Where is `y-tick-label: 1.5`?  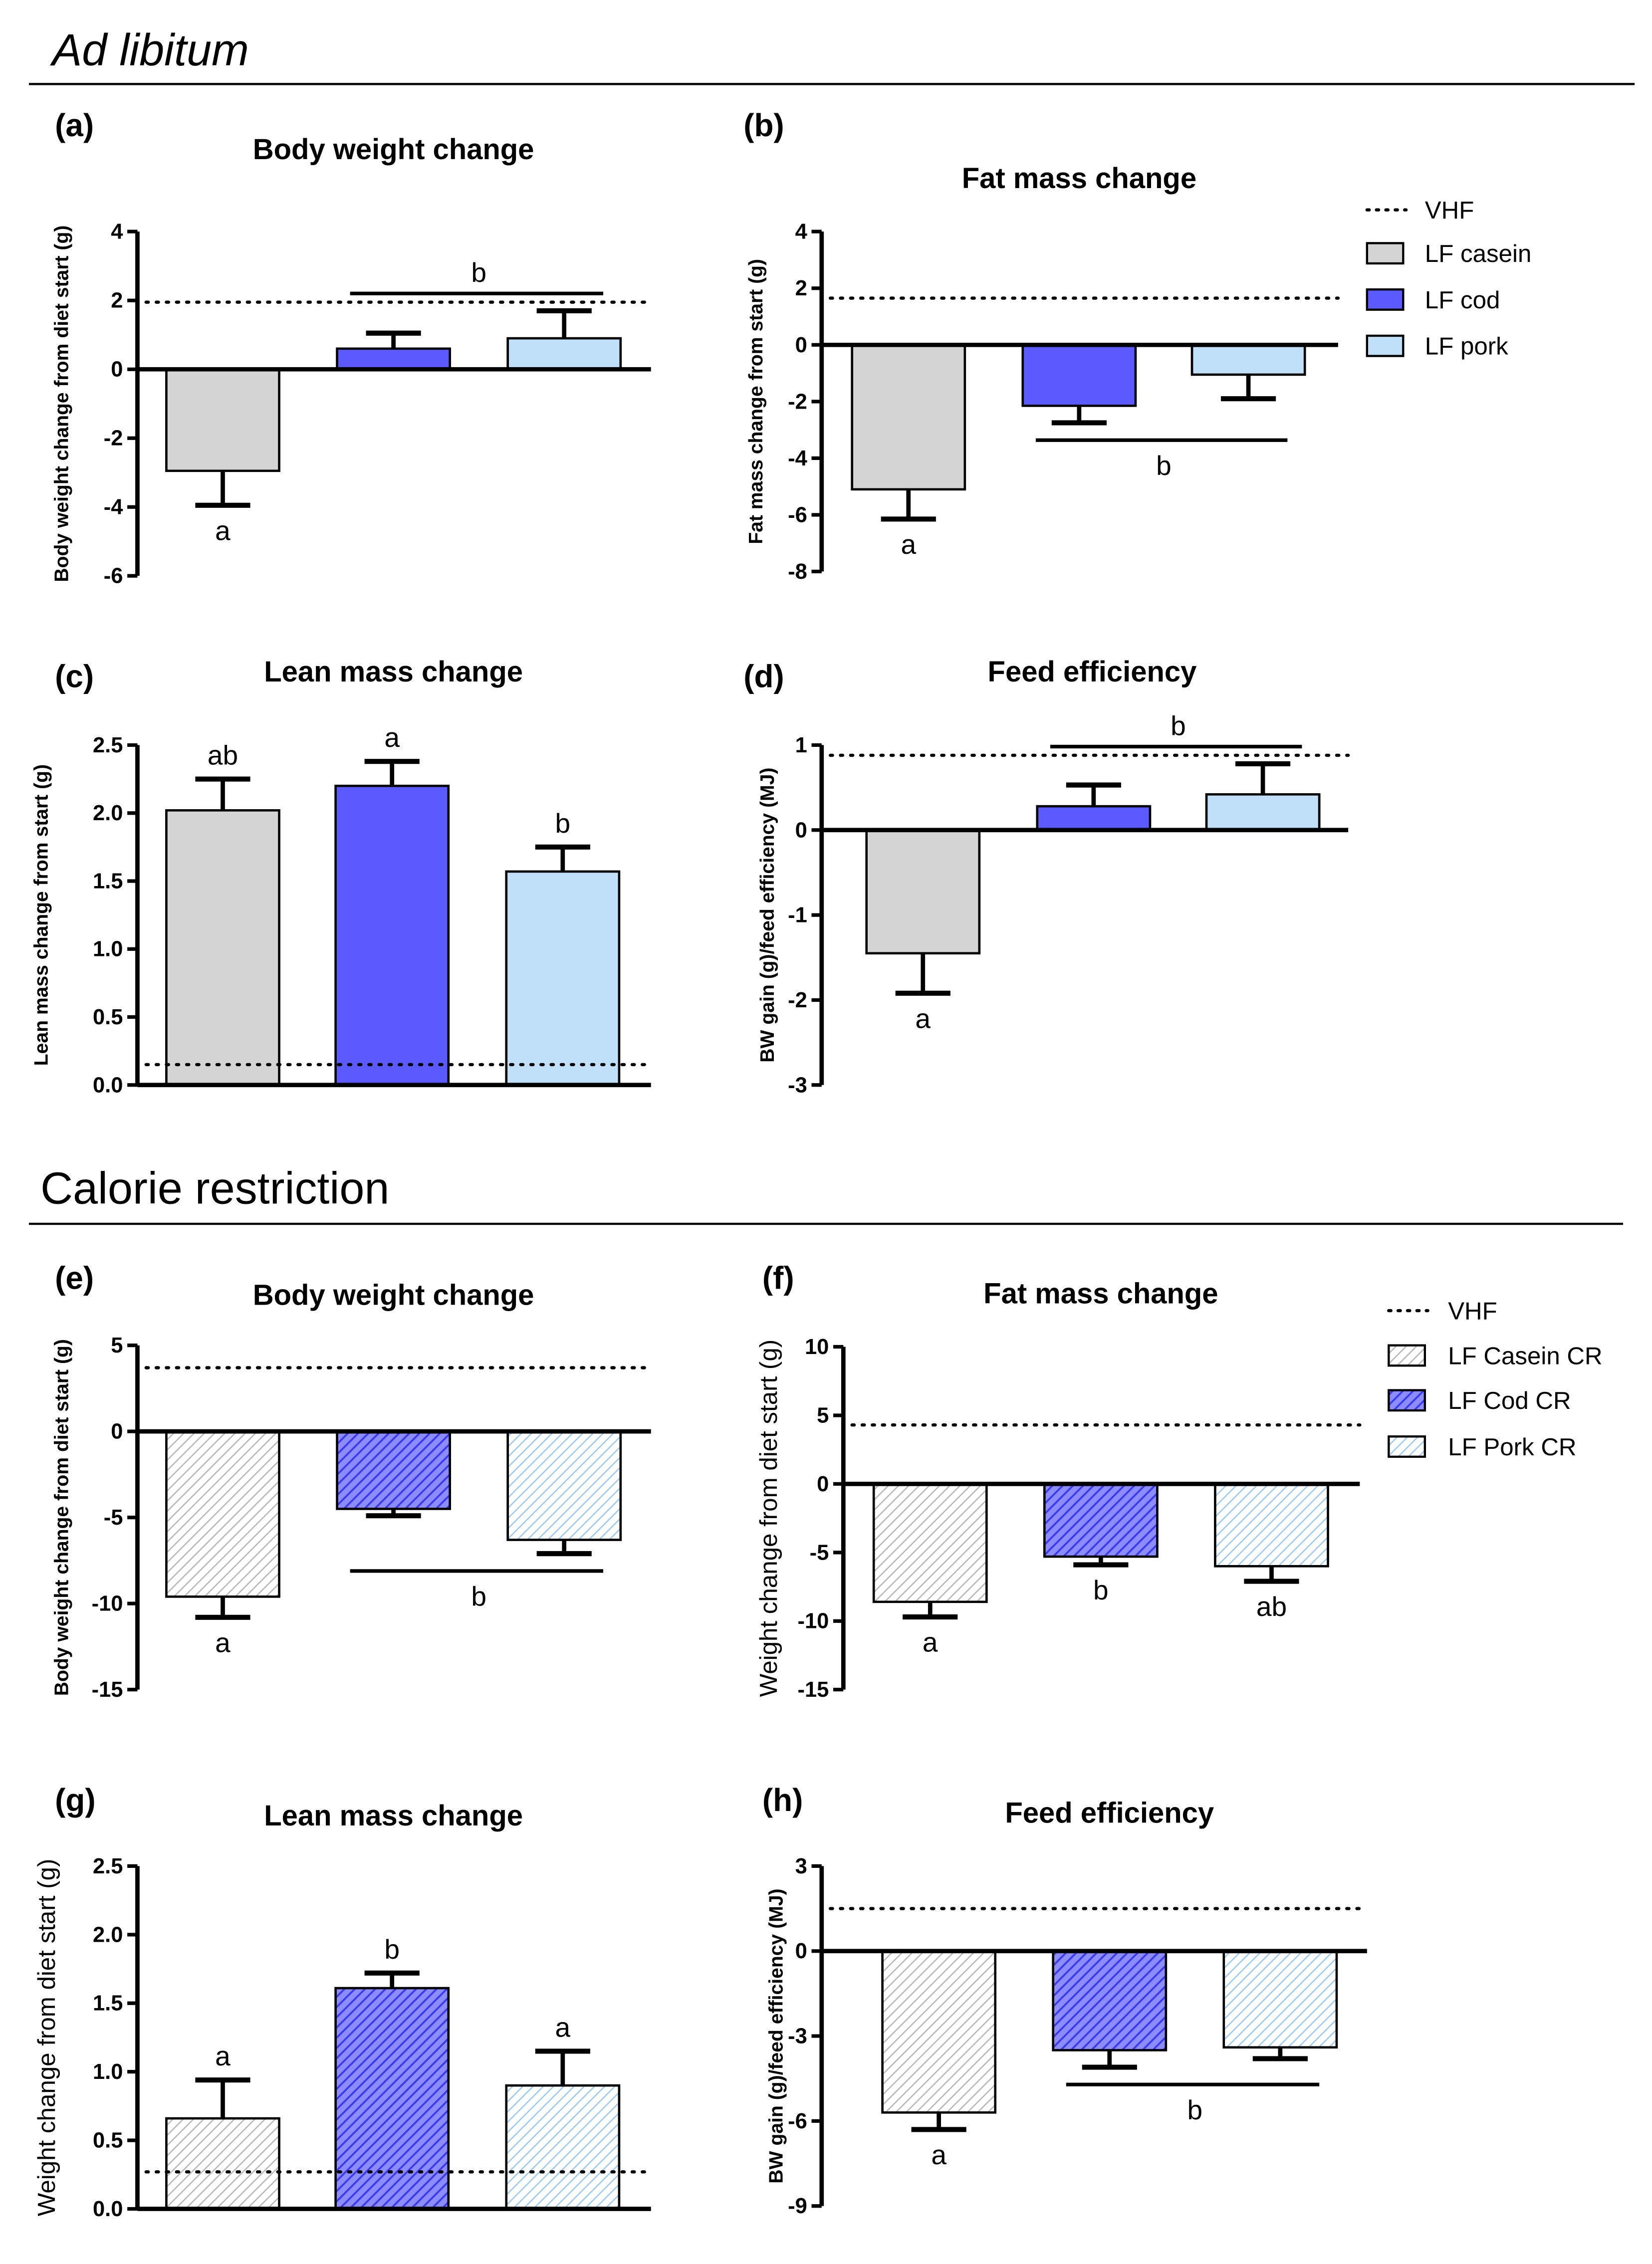
y-tick-label: 1.5 is located at coordinates (108, 881).